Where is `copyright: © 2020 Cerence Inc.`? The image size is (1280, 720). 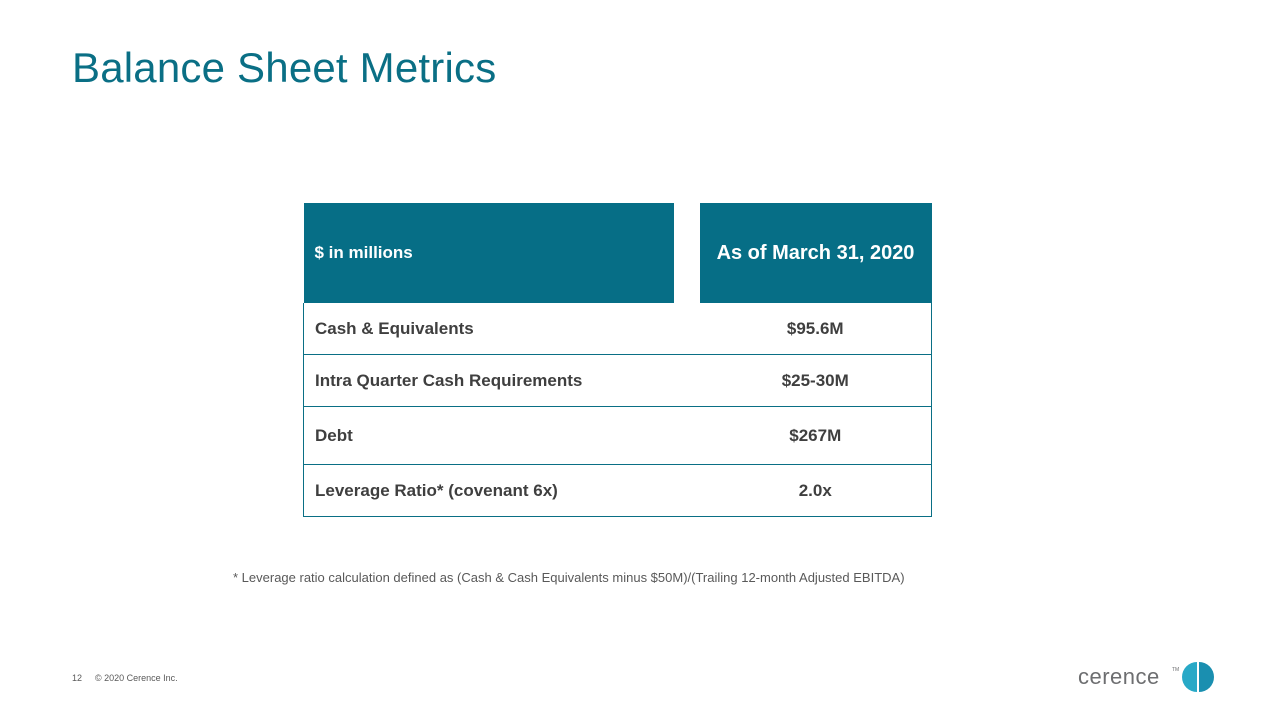
copyright: © 2020 Cerence Inc. is located at coordinates (136, 678).